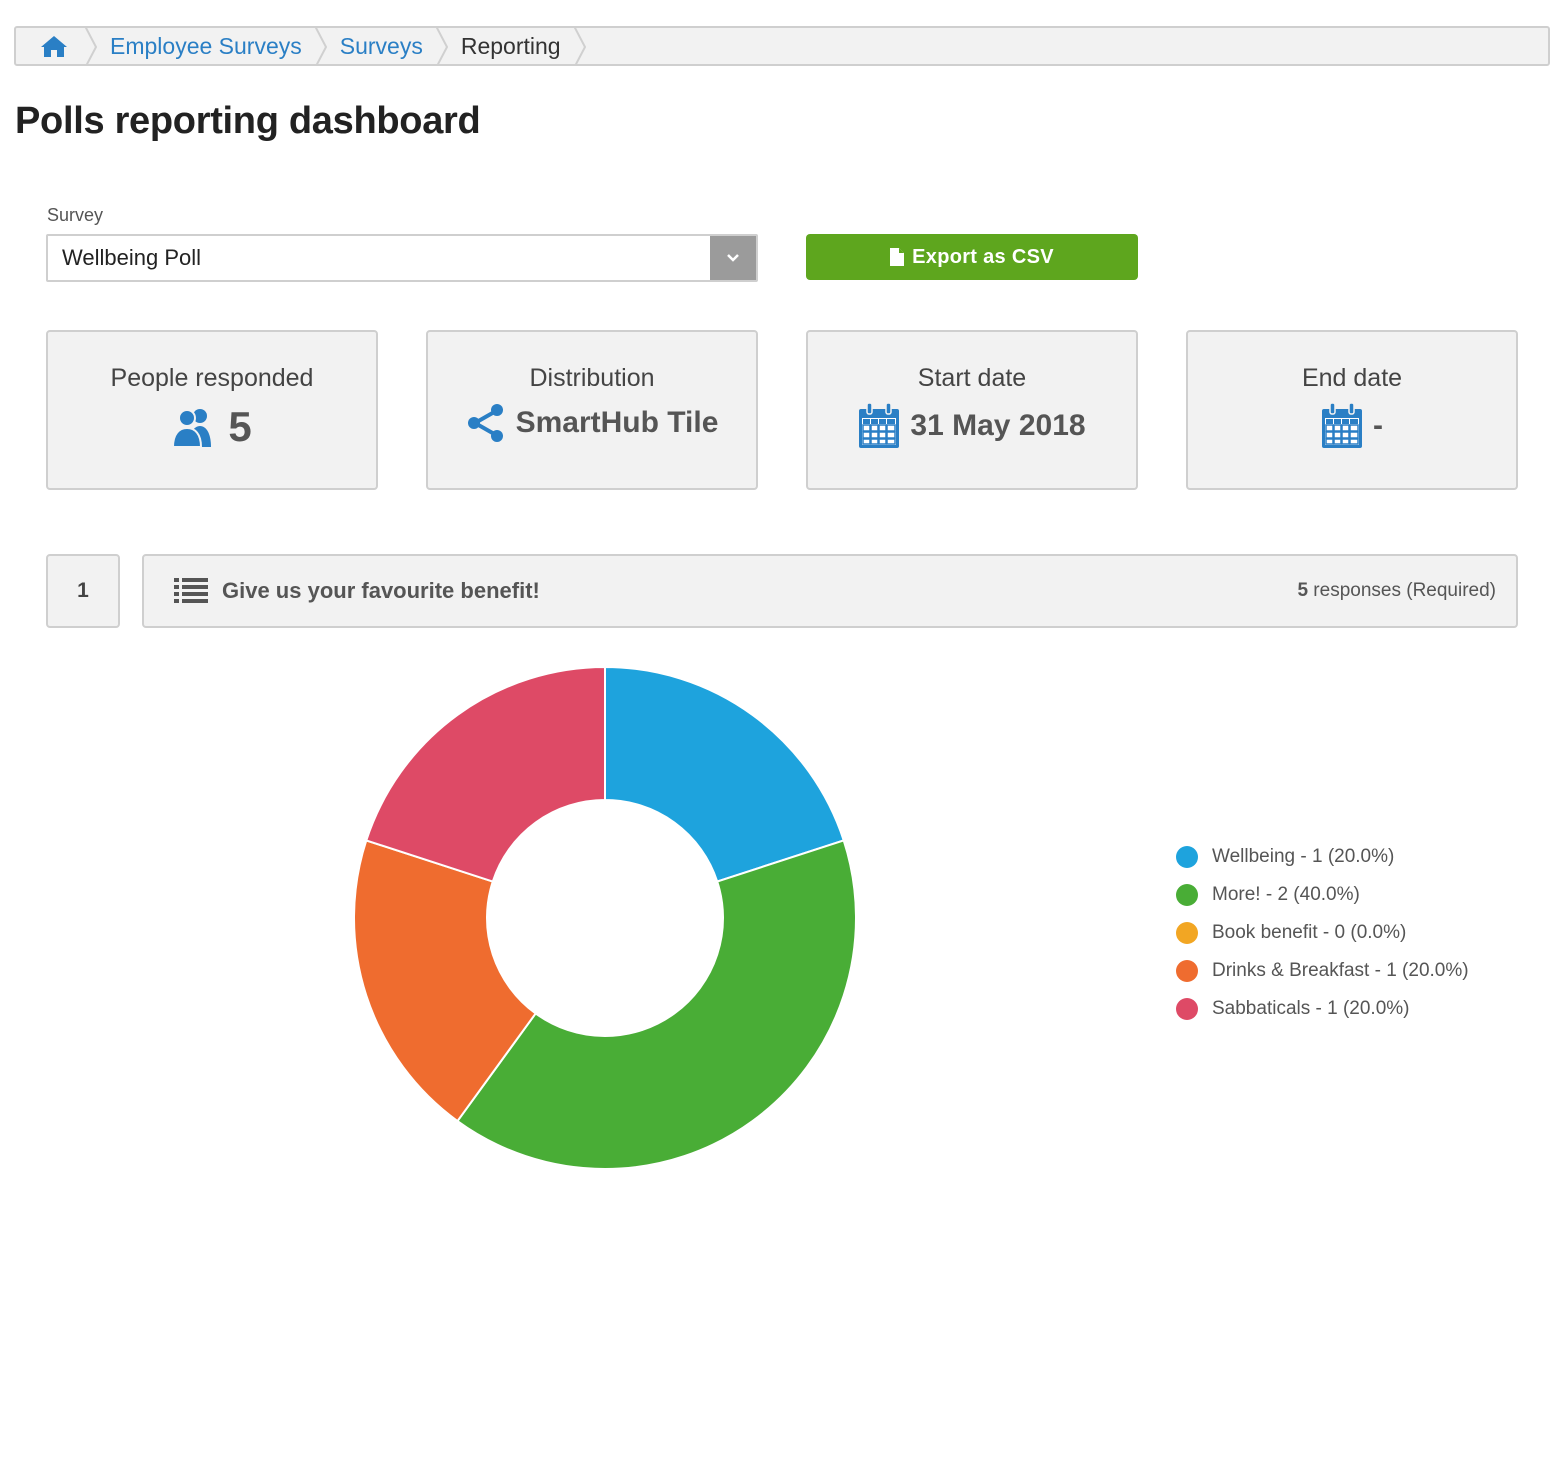 The height and width of the screenshot is (1478, 1560). Describe the element at coordinates (75, 215) in the screenshot. I see `survey-label: Survey` at that location.